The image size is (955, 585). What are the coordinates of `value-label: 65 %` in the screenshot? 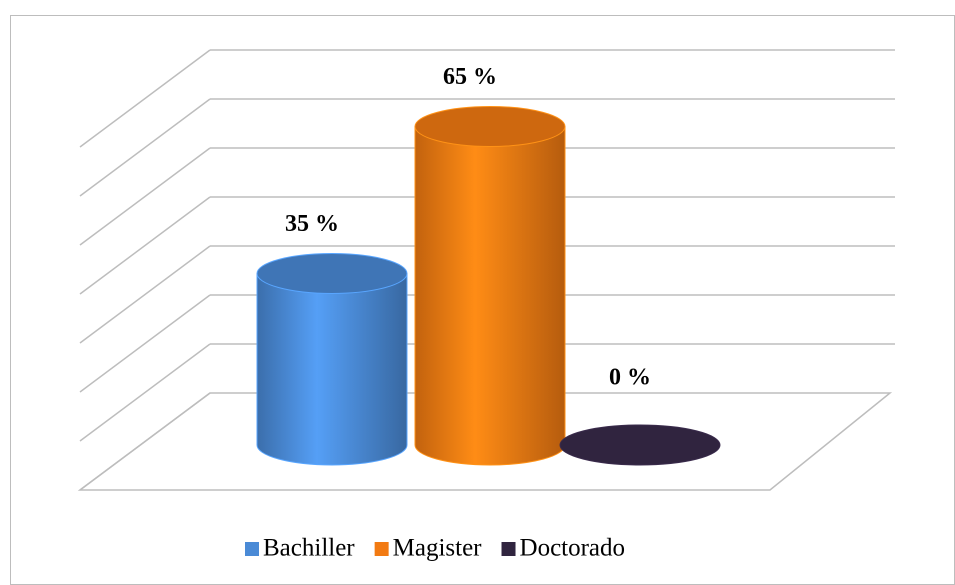 It's located at (470, 77).